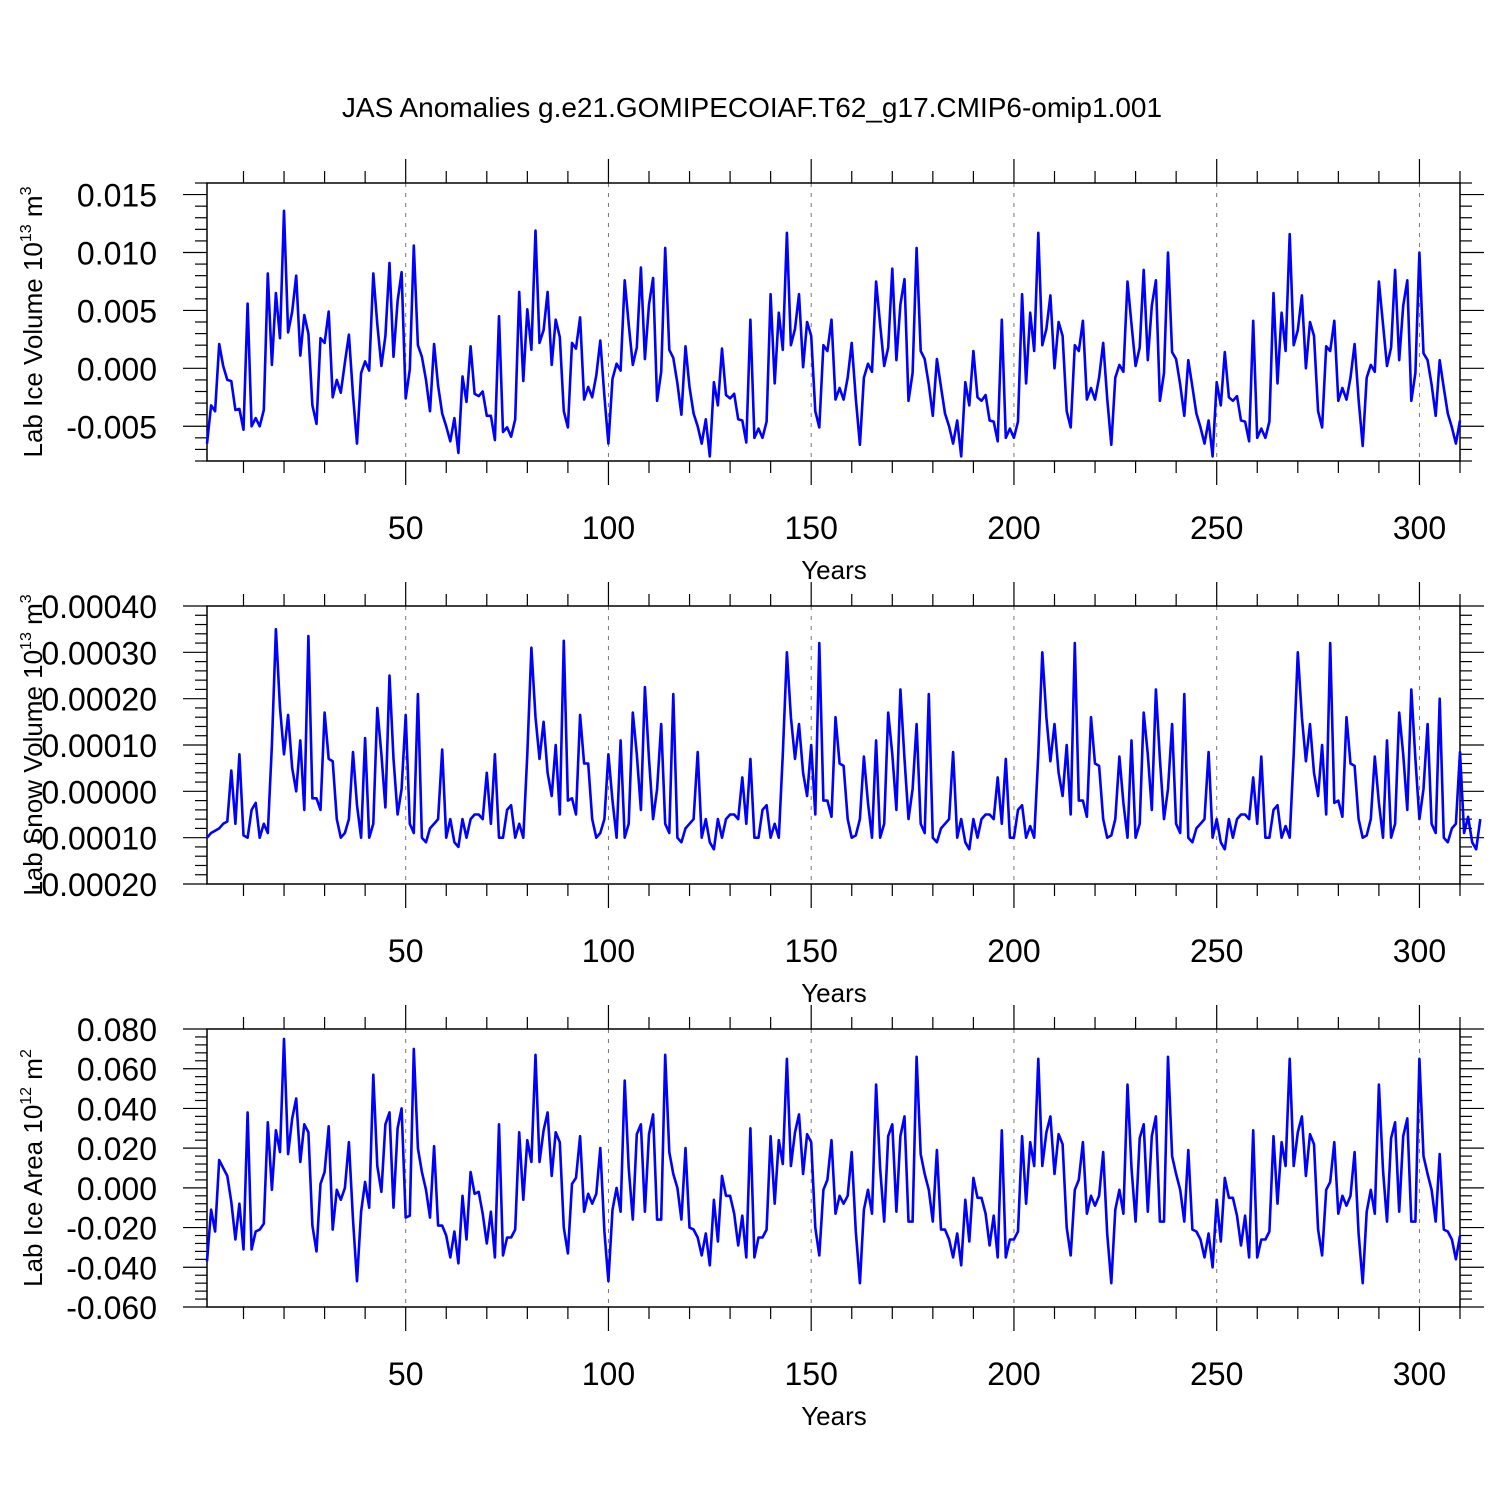  Describe the element at coordinates (117, 1149) in the screenshot. I see `y-tick-label: 0.020` at that location.